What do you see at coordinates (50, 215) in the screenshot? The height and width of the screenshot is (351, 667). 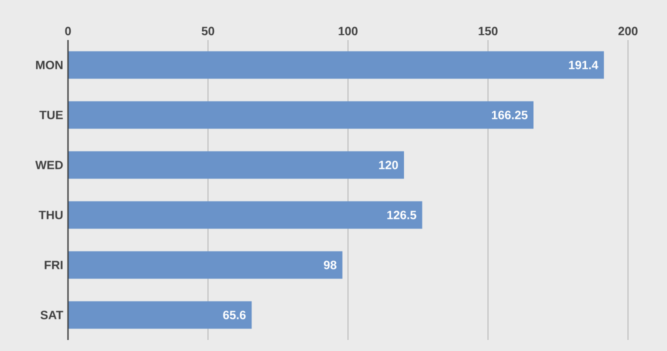 I see `y-tick-label: THU` at bounding box center [50, 215].